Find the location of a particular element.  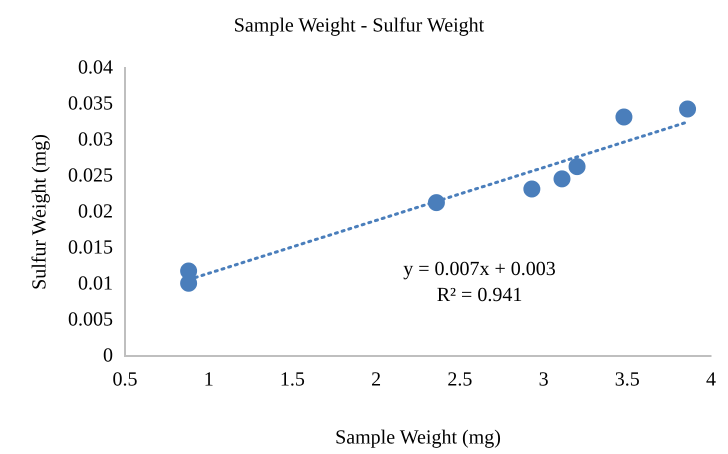

y-tick-label: 0.04 is located at coordinates (95, 67).